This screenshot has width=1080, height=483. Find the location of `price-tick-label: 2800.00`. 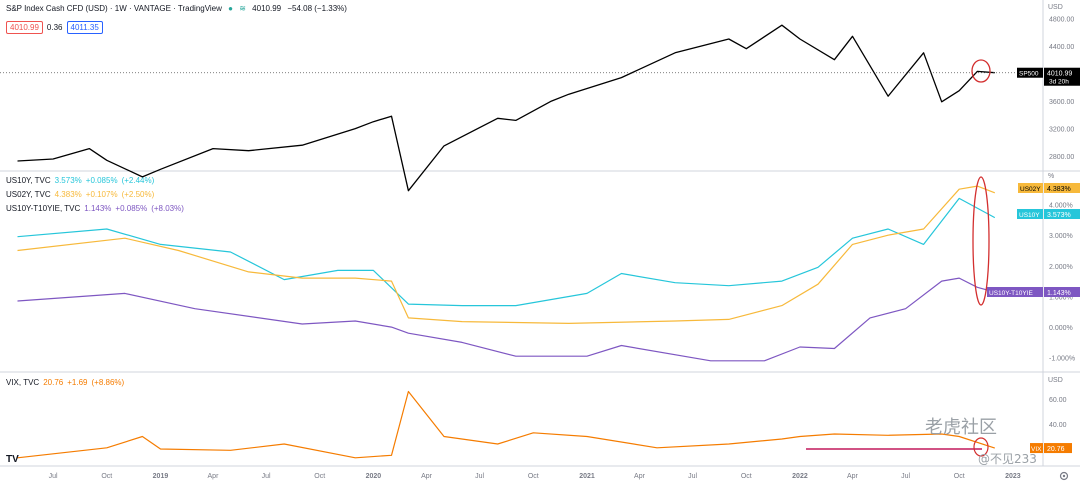

price-tick-label: 2800.00 is located at coordinates (1061, 157).